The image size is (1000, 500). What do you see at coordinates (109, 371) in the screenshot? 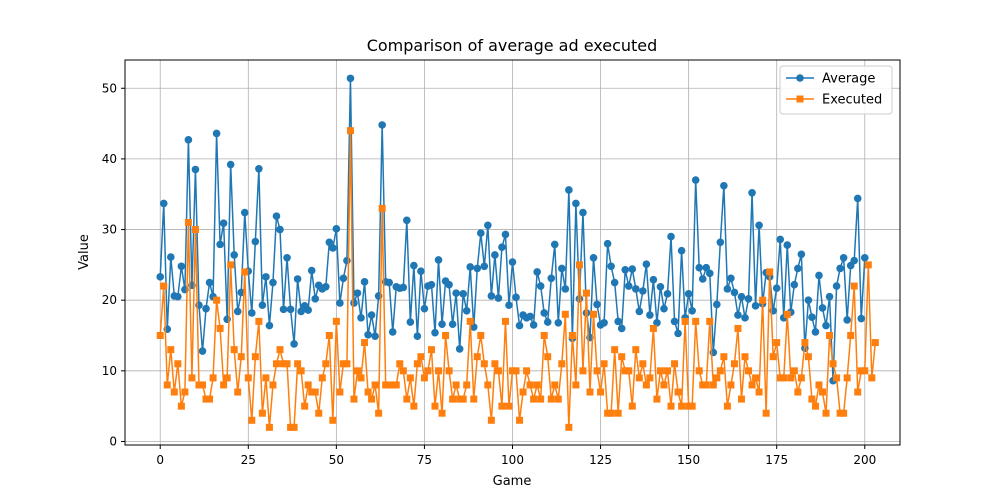
I see `y-tick-label: 10` at bounding box center [109, 371].